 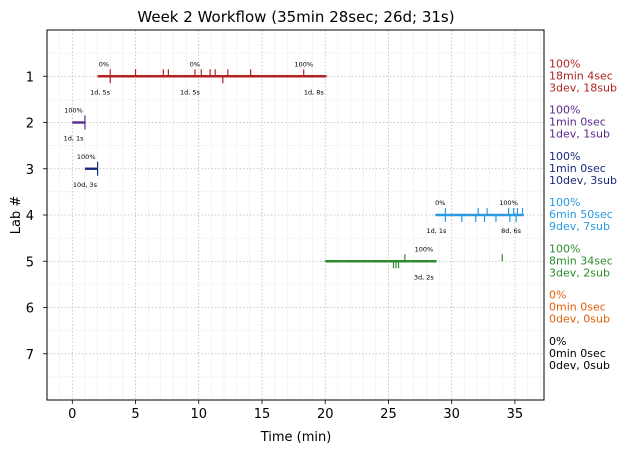 I want to click on y-tick-label: 3, so click(x=30, y=170).